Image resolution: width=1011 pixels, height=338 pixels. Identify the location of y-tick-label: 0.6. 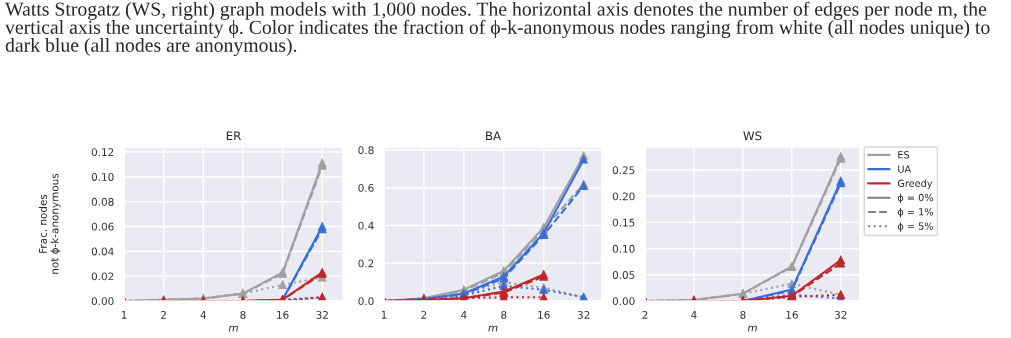
(366, 187).